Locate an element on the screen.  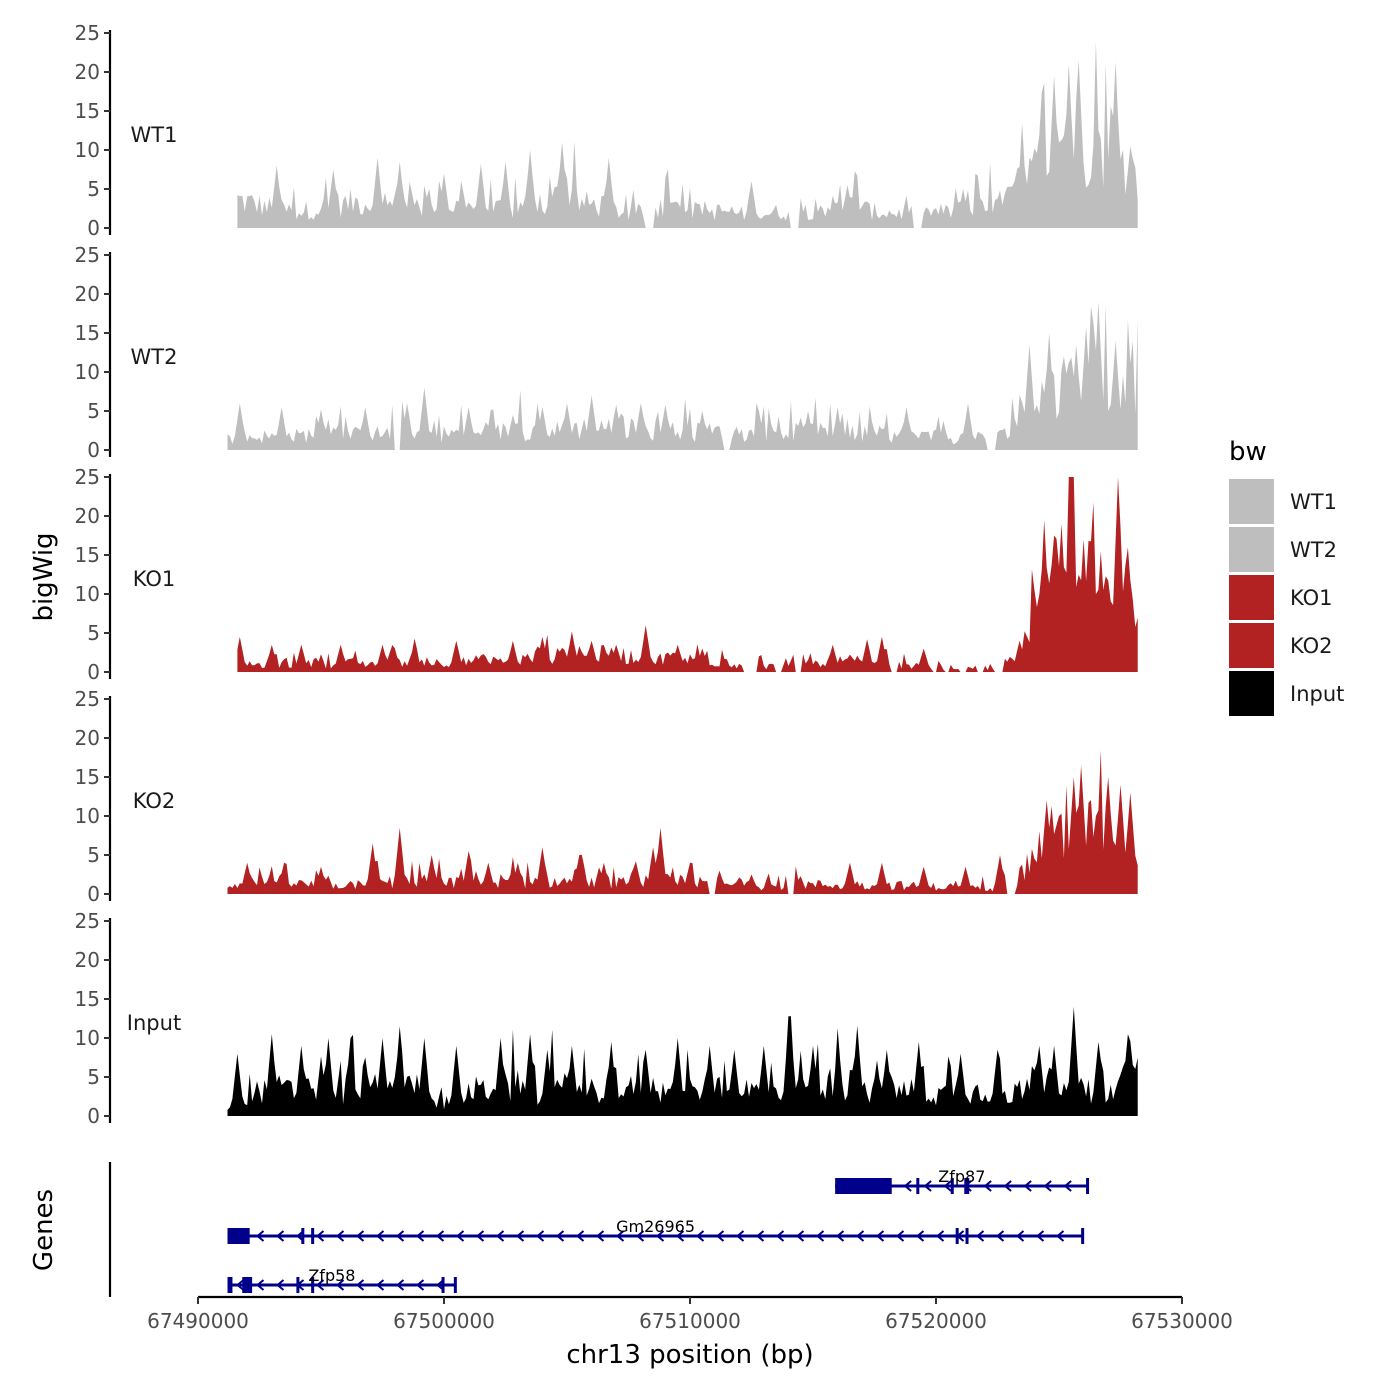
track-panel-ko1: 0 5 10 15 20 25 KO1 is located at coordinates (606, 574).